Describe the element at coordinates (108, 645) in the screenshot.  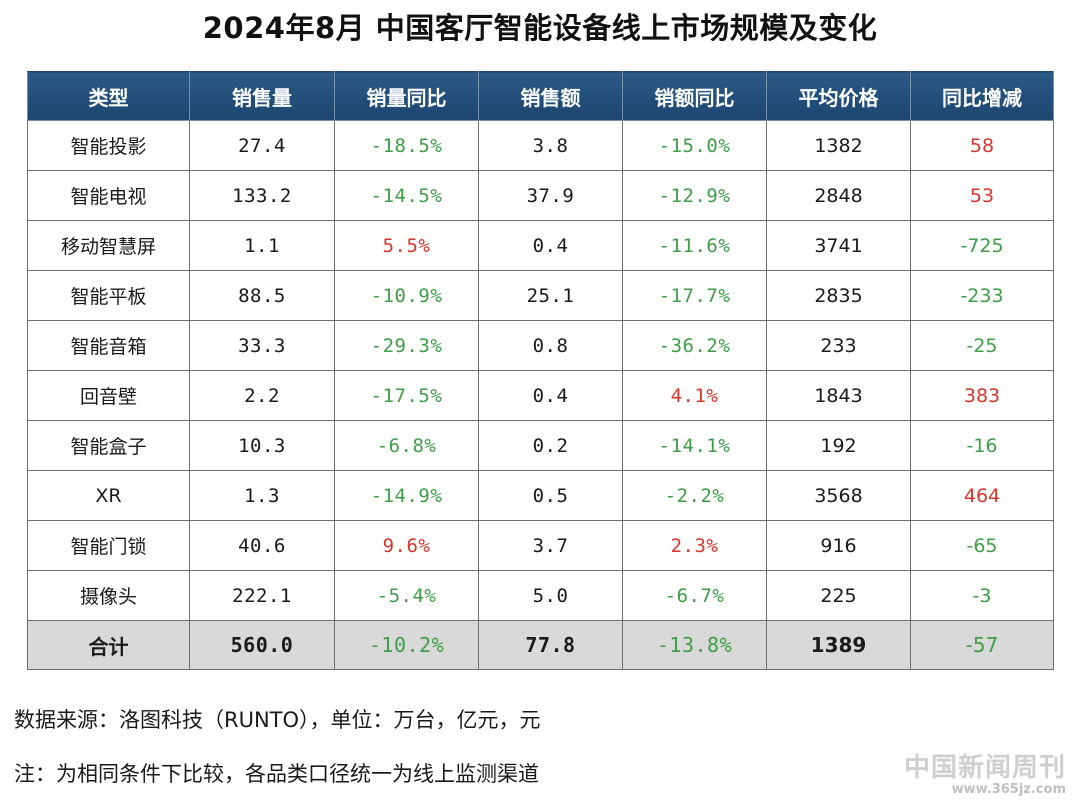
I see `cell-type: 合计` at that location.